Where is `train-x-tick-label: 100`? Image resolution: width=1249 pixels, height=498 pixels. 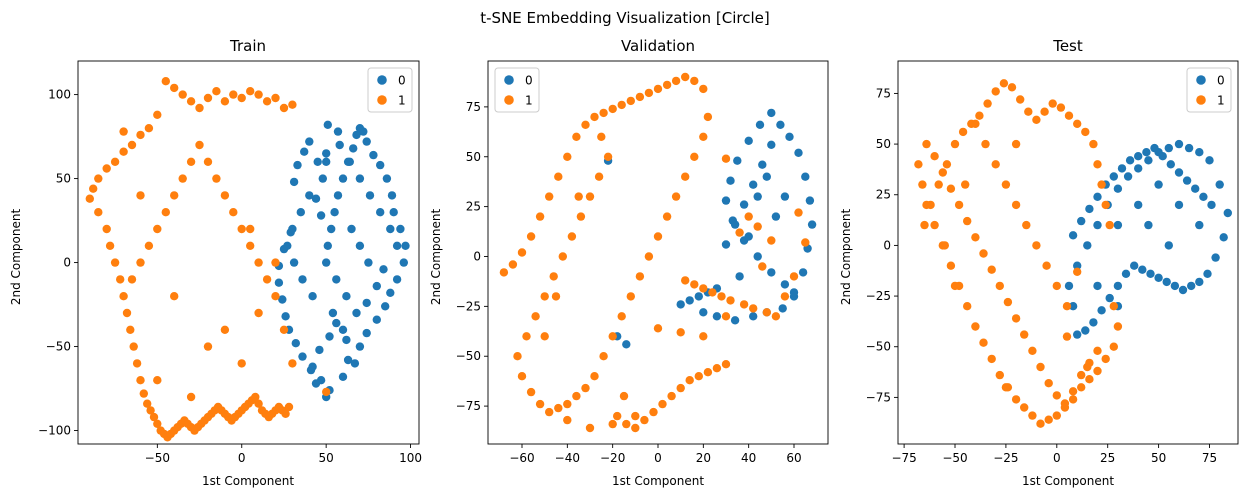 train-x-tick-label: 100 is located at coordinates (410, 458).